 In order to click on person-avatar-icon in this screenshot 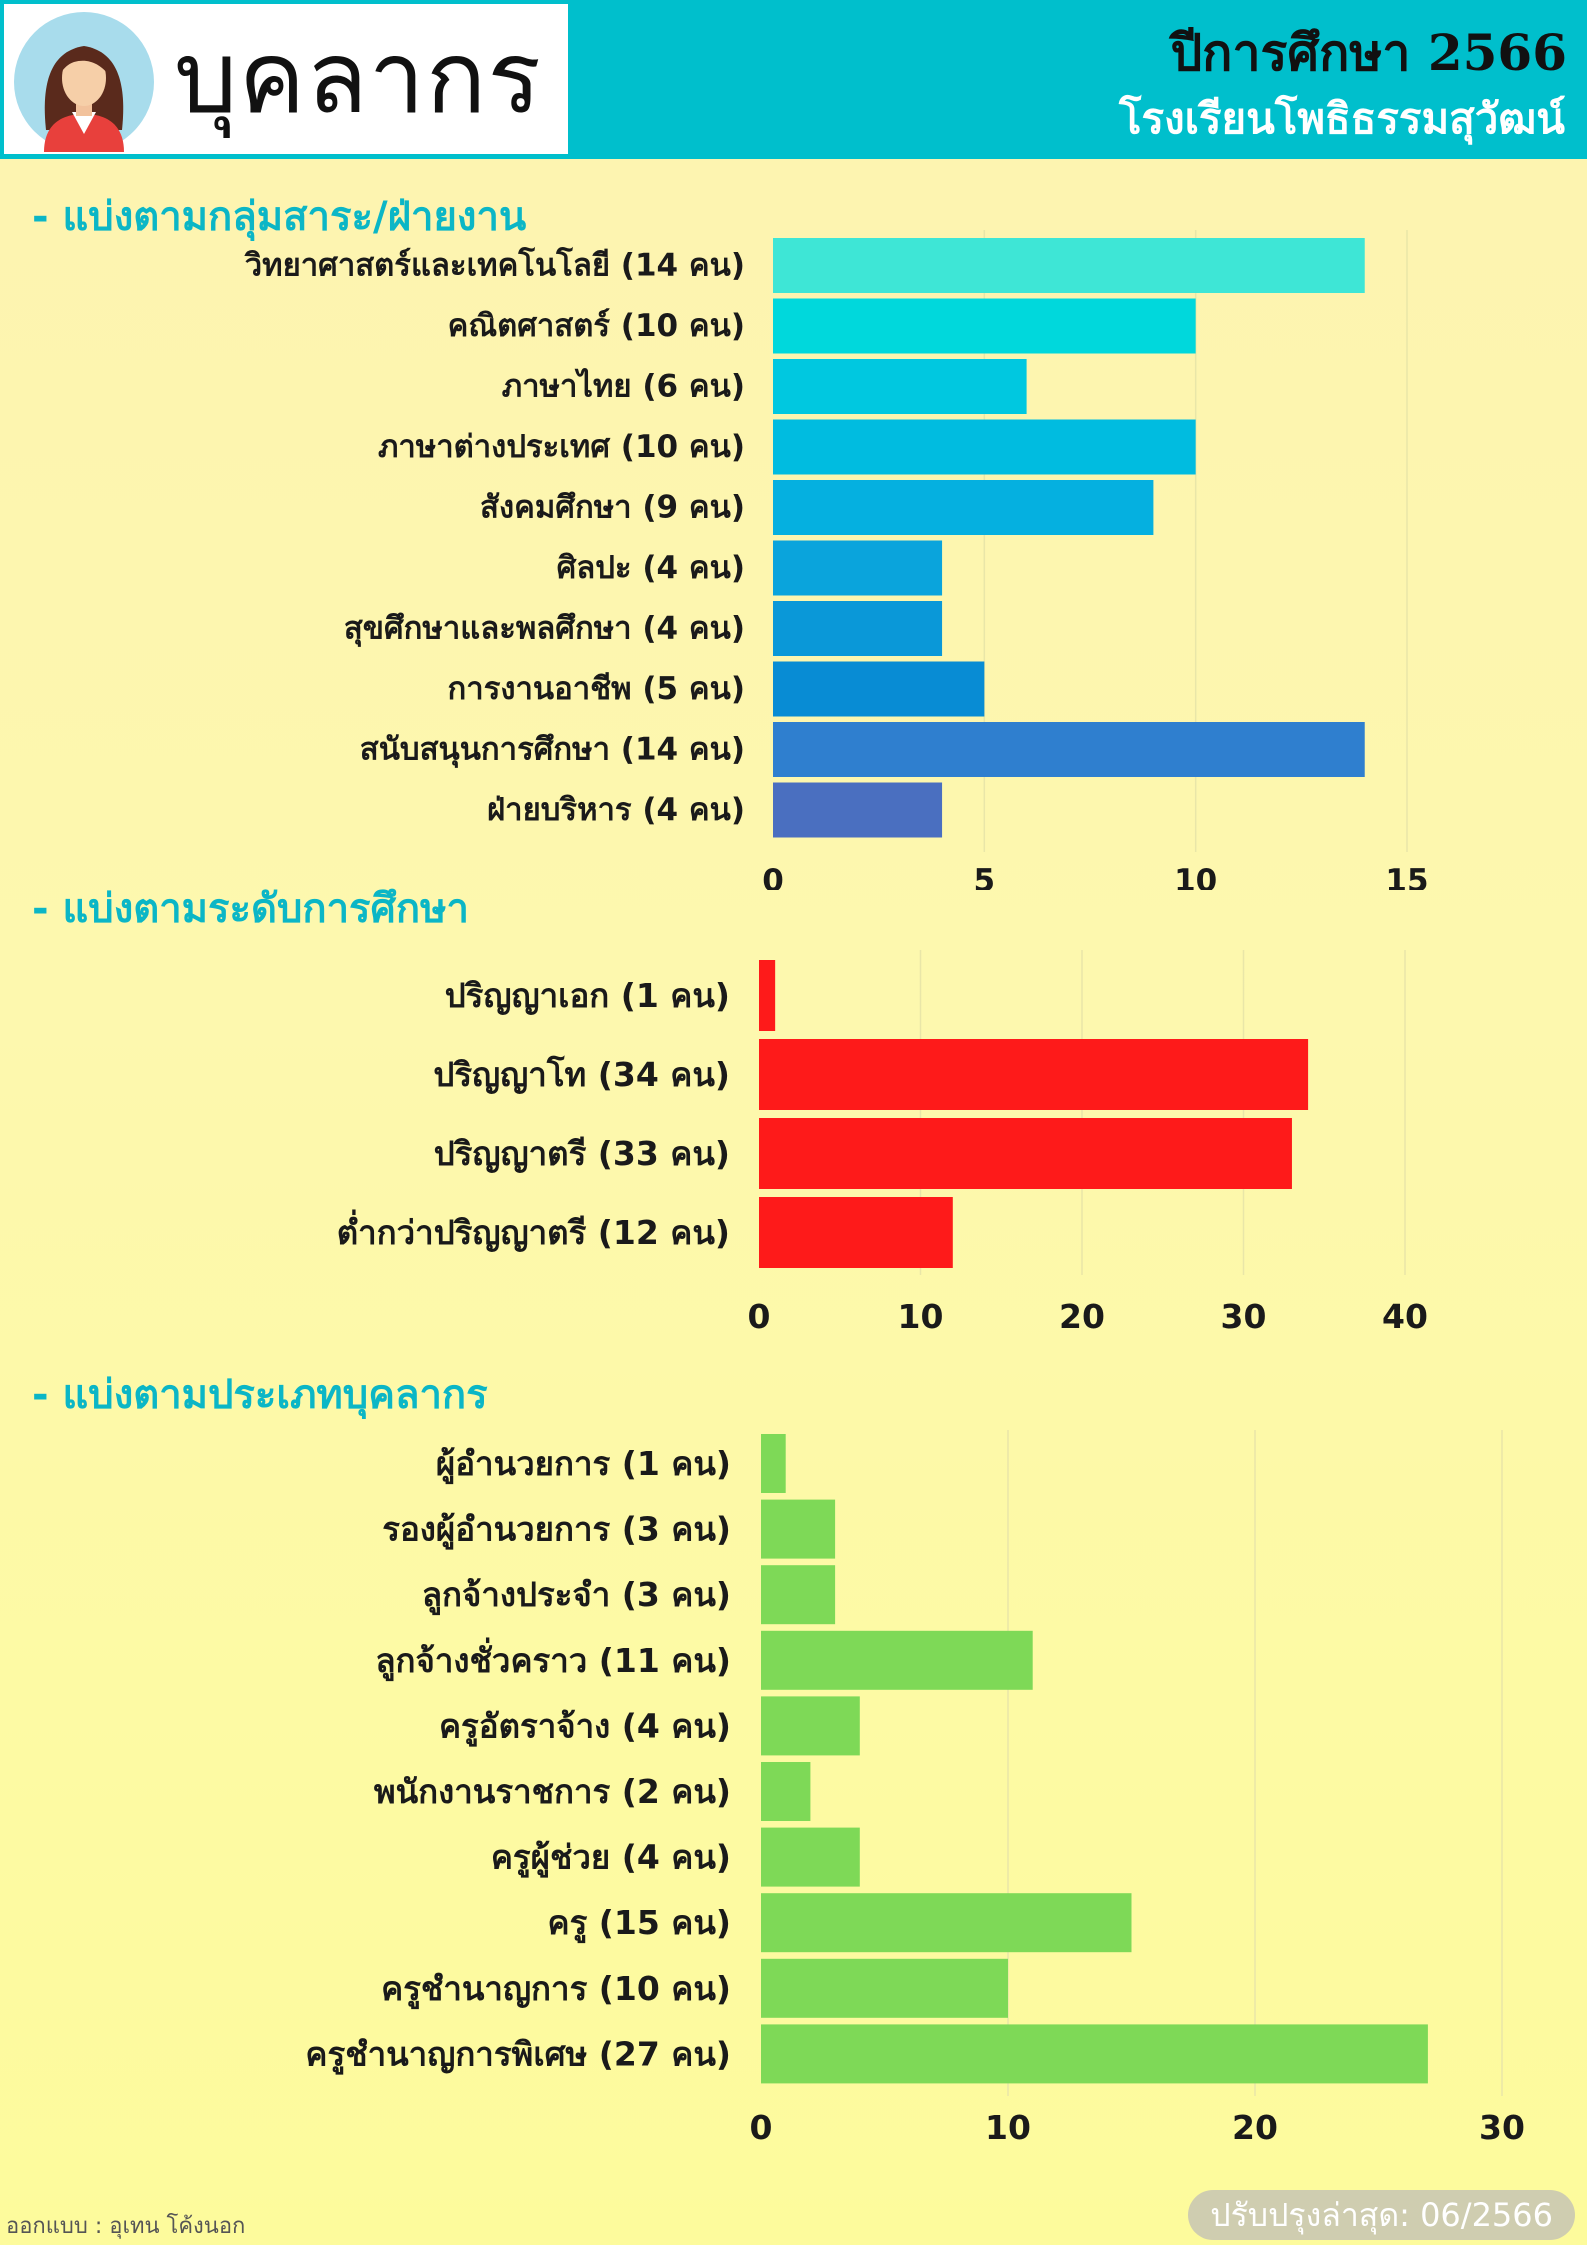, I will do `click(84, 82)`.